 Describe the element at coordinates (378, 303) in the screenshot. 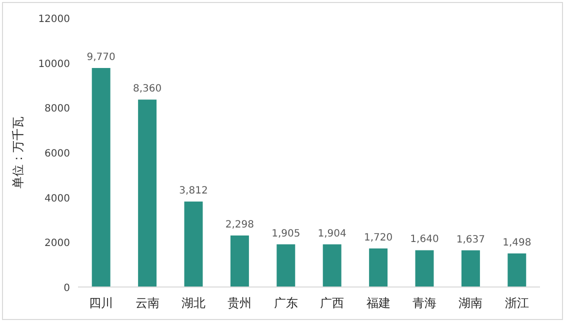

I see `x-tick-label: 福建` at that location.